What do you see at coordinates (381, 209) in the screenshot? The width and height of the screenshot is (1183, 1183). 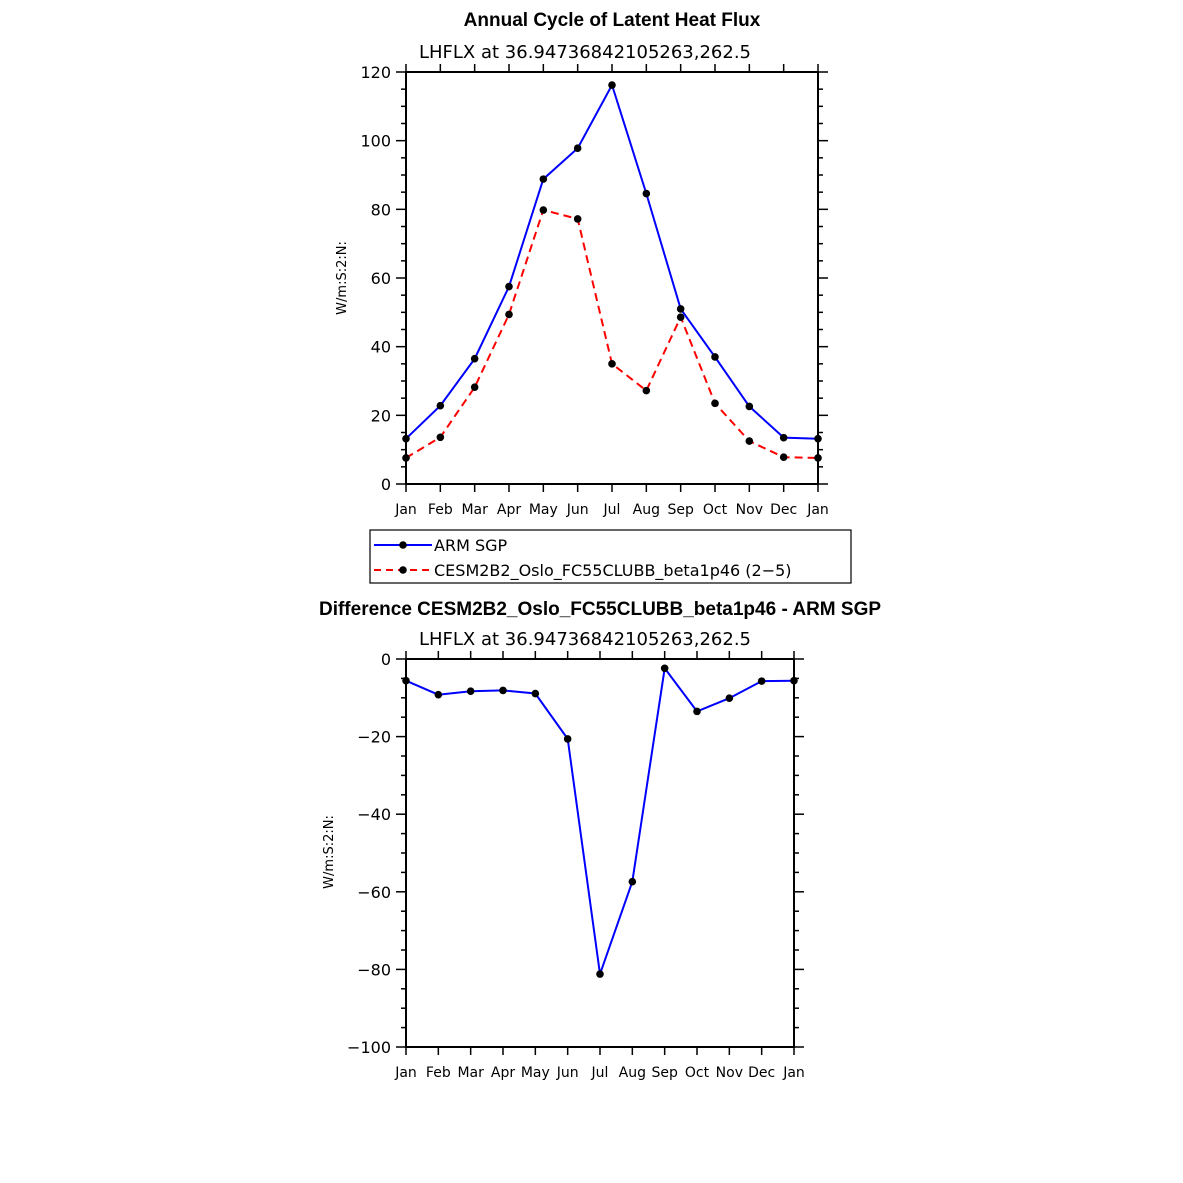 I see `y-tick-label: 80` at bounding box center [381, 209].